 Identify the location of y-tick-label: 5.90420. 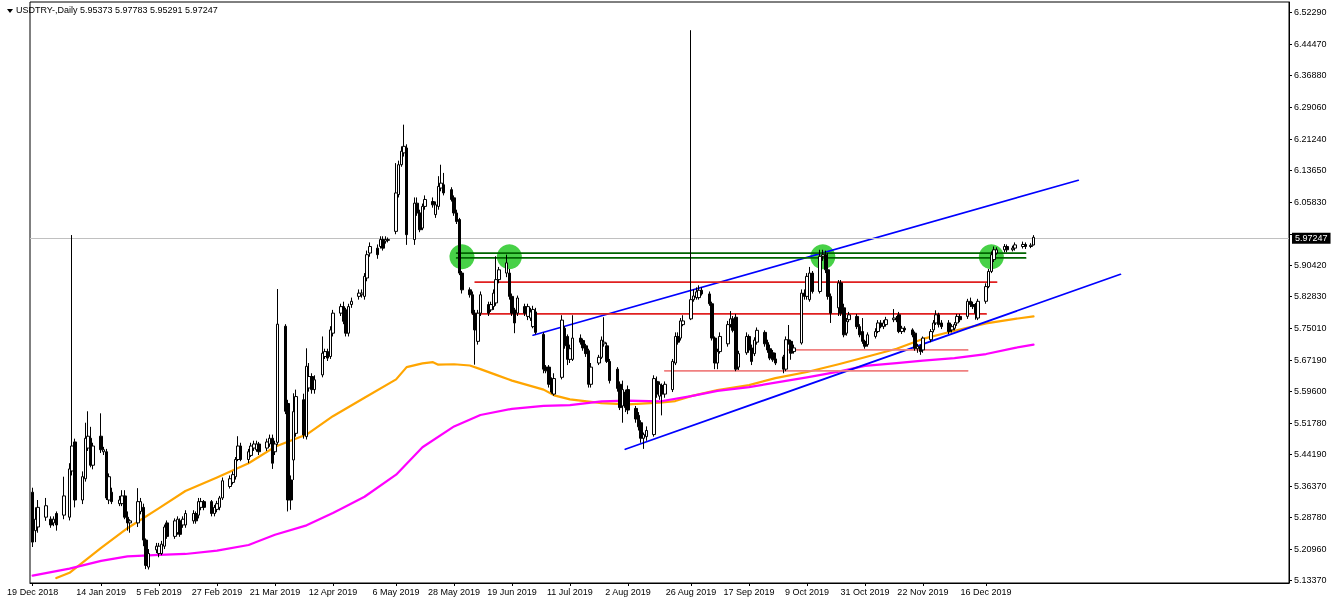
(1310, 265).